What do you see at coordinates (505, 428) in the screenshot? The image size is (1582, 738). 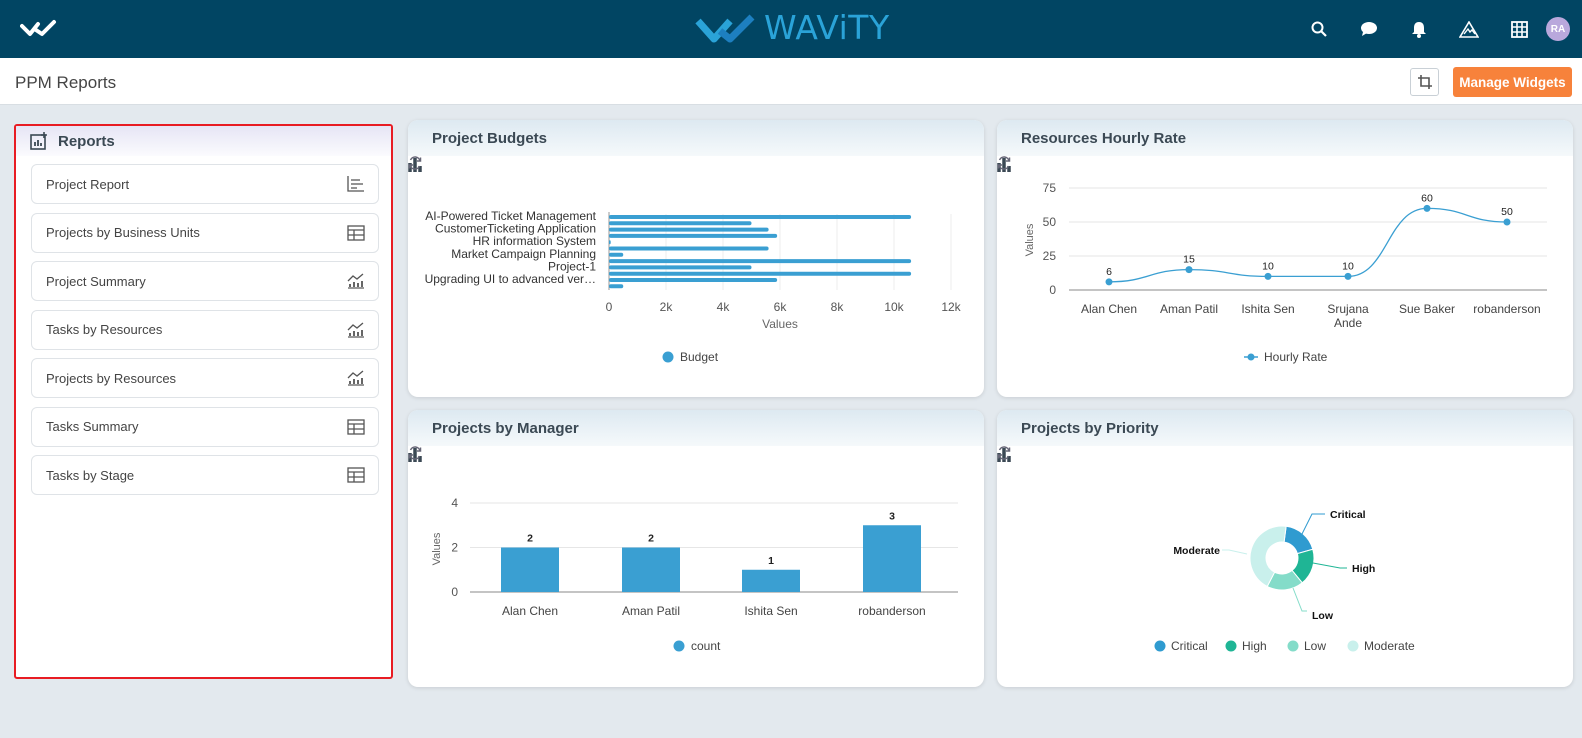 I see `projects-by-manager-title: Projects by Manager` at bounding box center [505, 428].